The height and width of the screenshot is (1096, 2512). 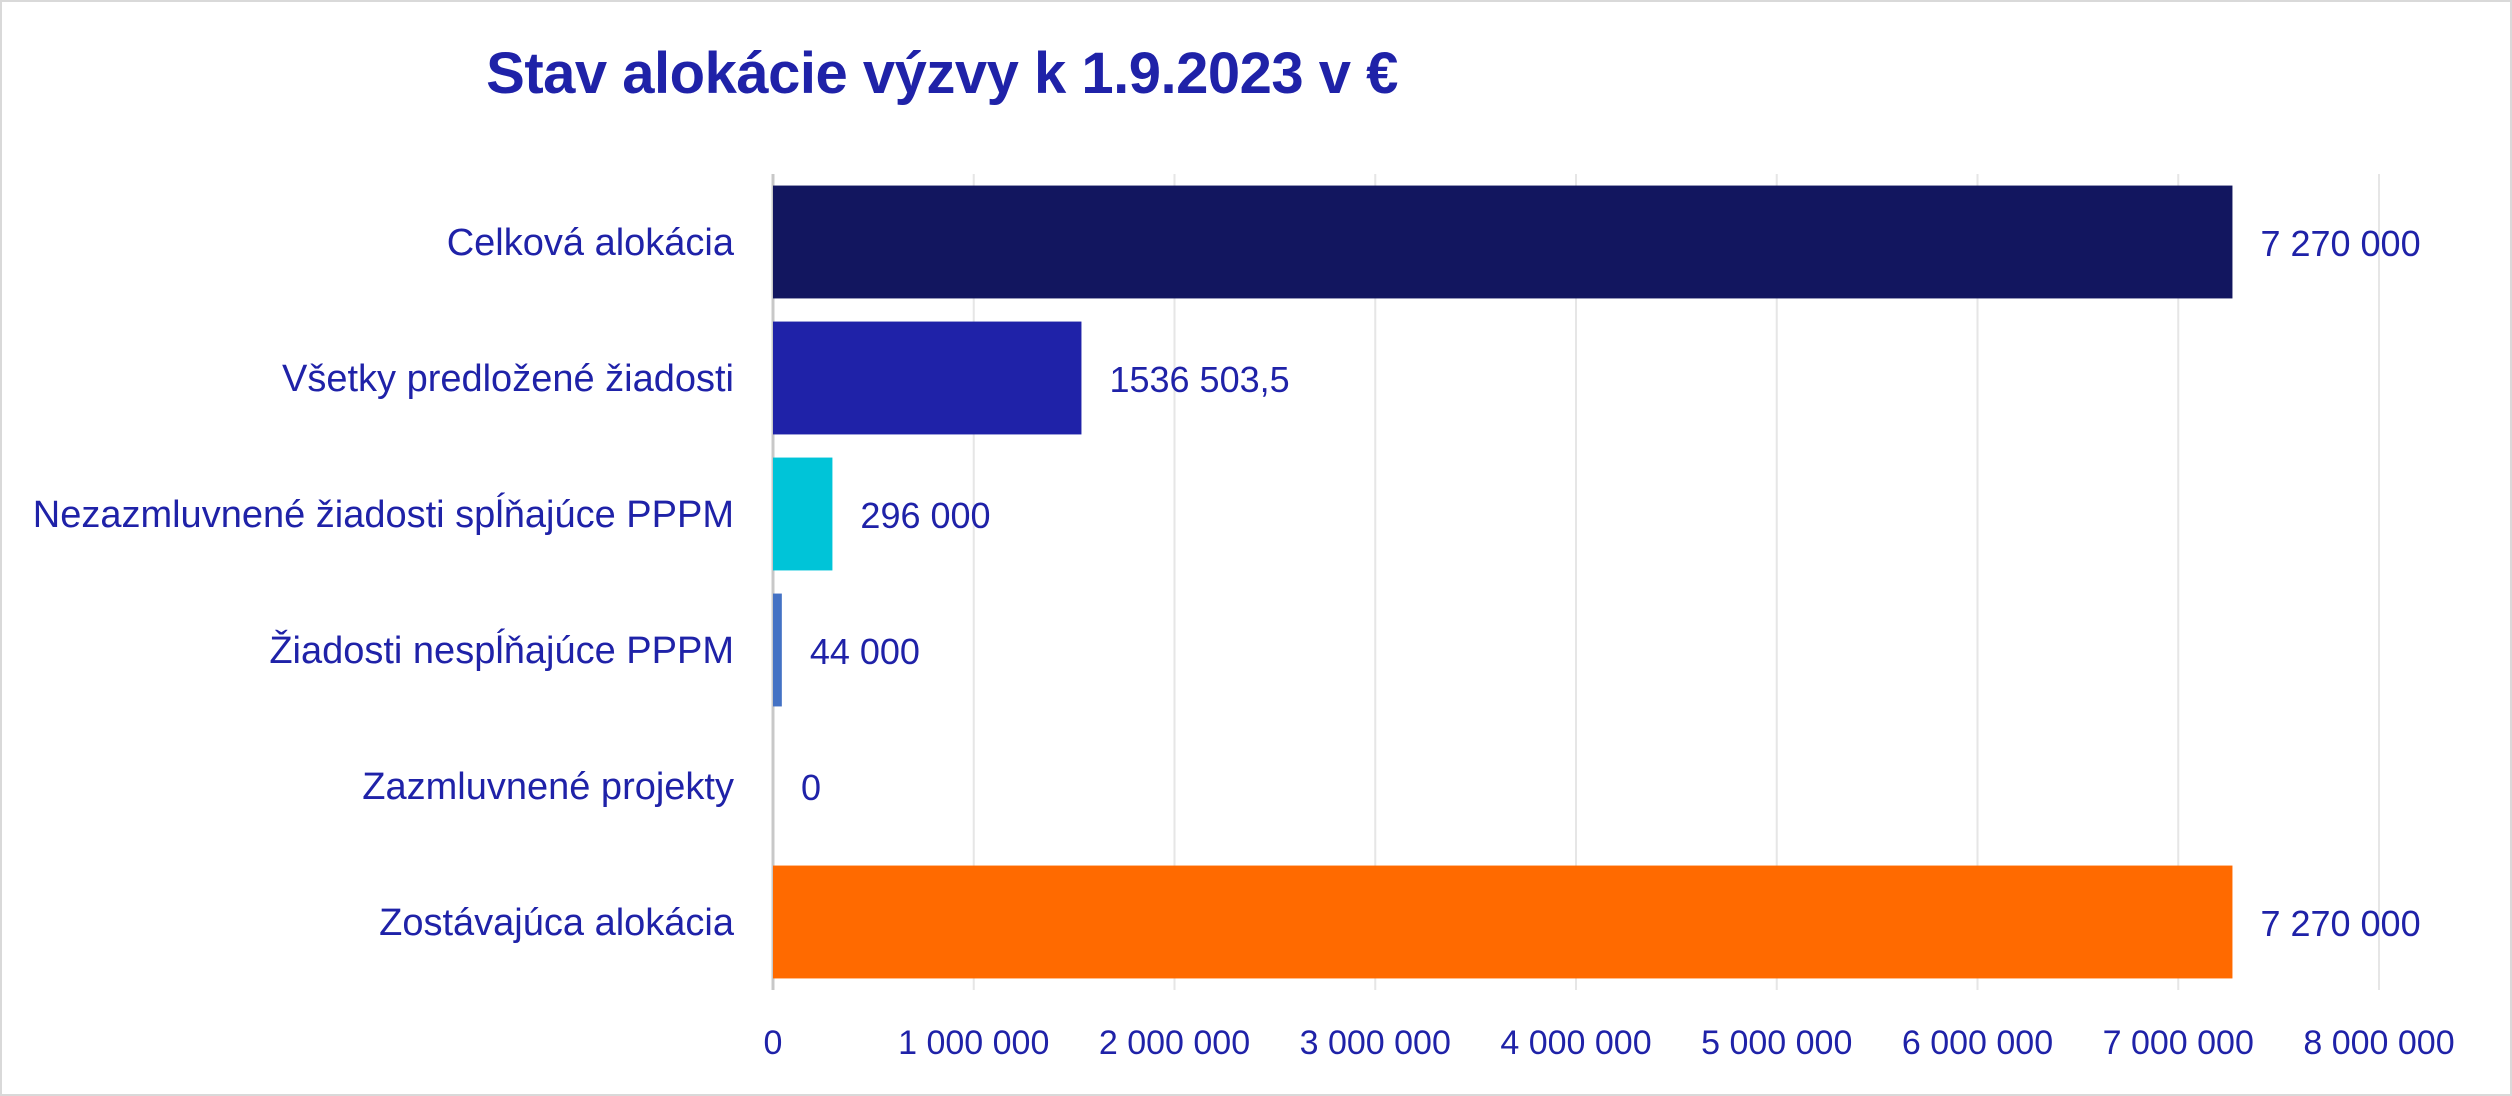 What do you see at coordinates (1375, 1043) in the screenshot?
I see `x-tick-label: 3 000 000` at bounding box center [1375, 1043].